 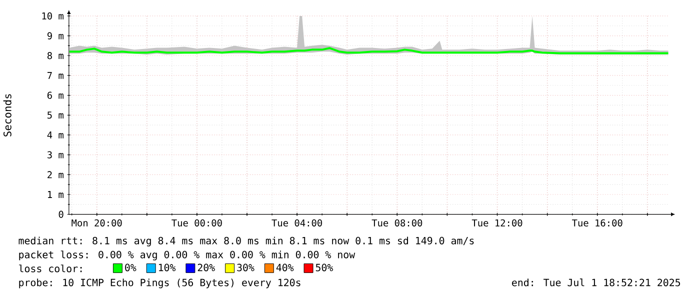 I want to click on y-tick-label: 1 m, so click(x=56, y=194).